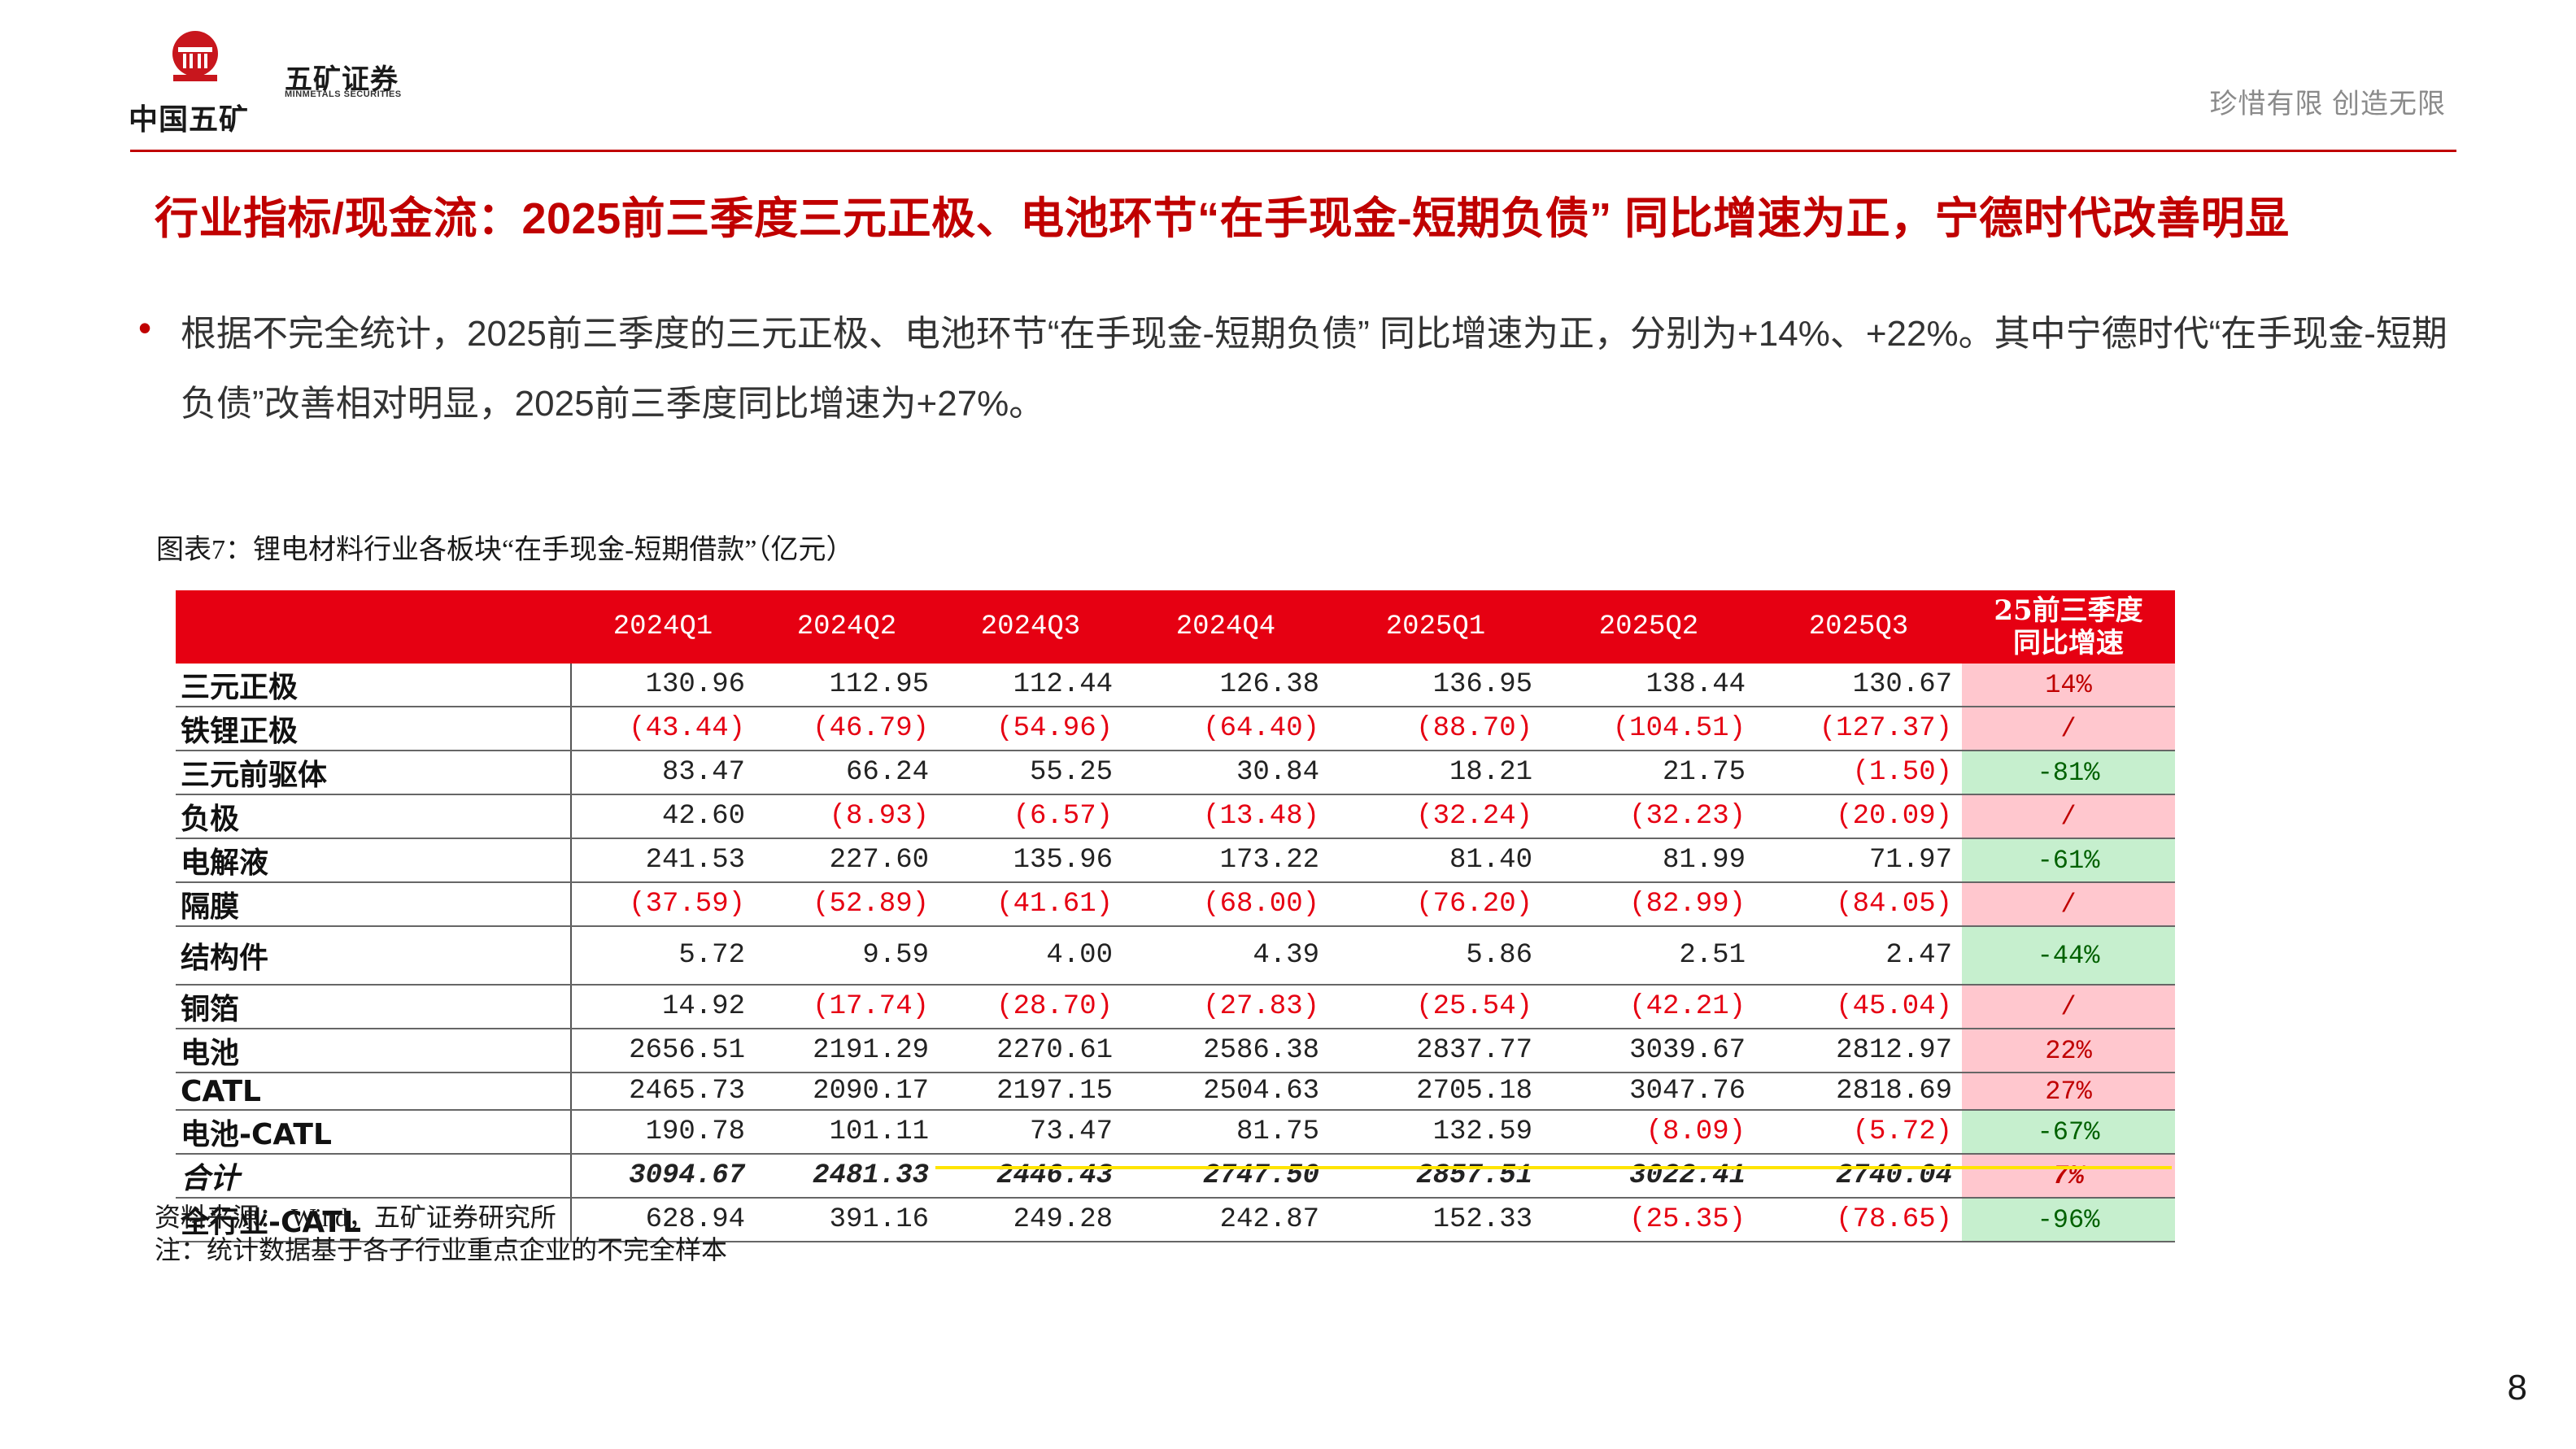  I want to click on row-label: 三元前驱体, so click(374, 773).